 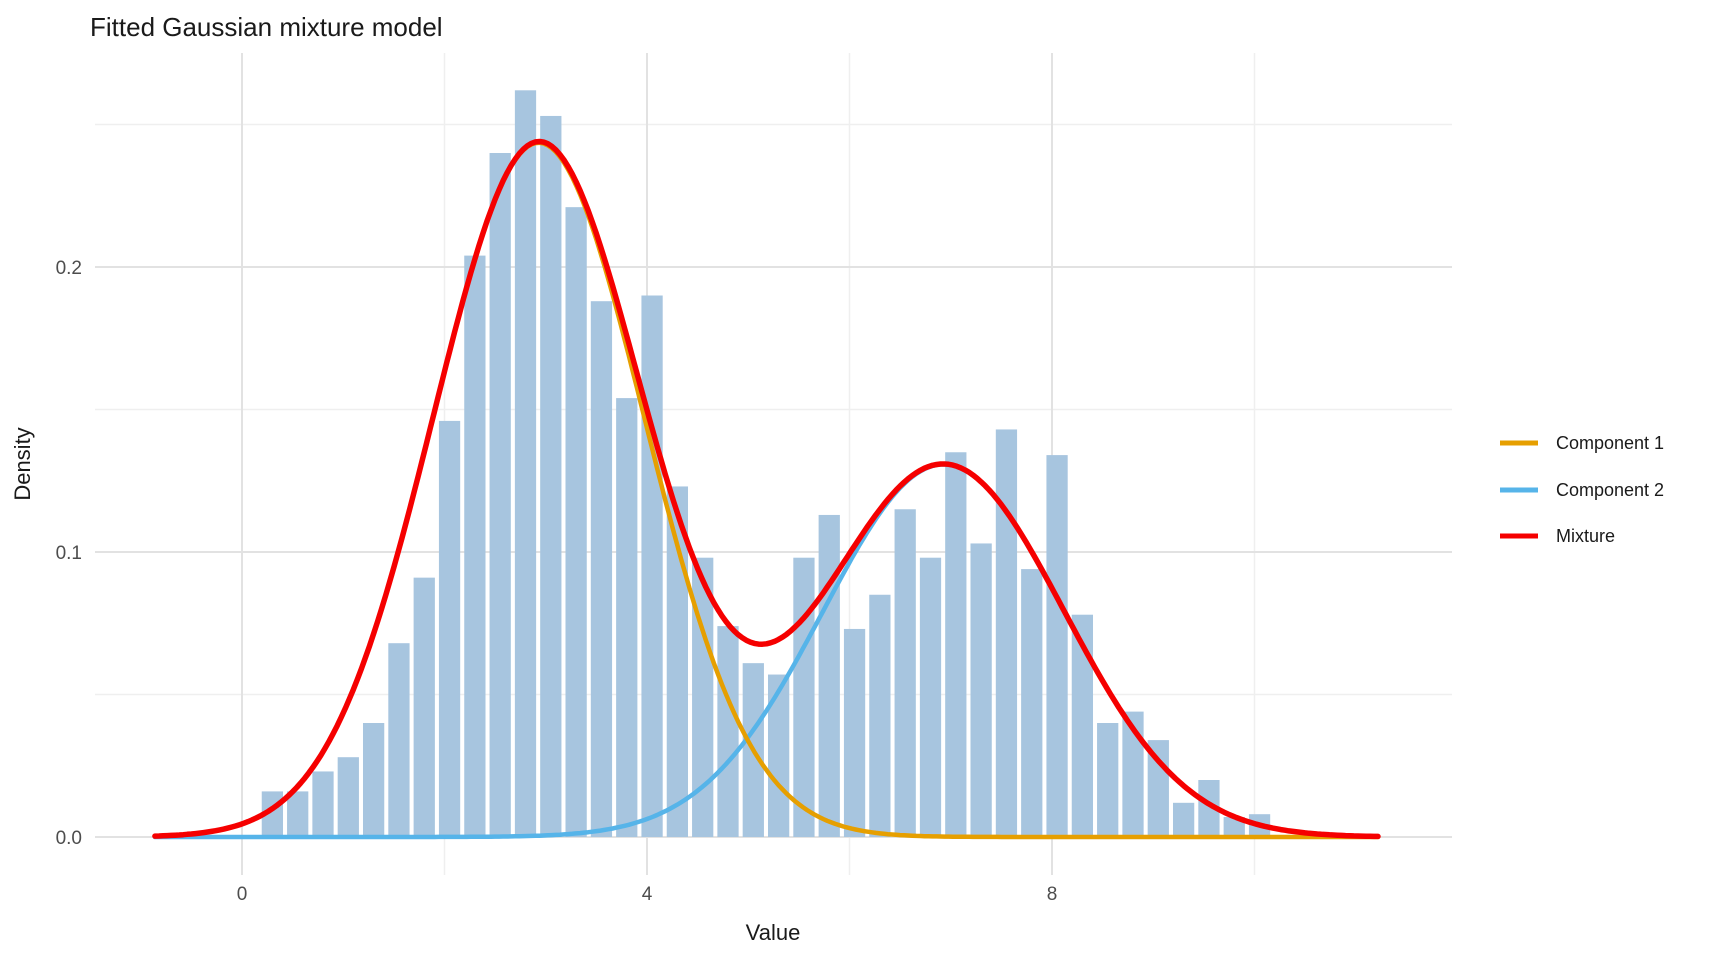 What do you see at coordinates (69, 268) in the screenshot?
I see `y-tick-label: 0.2` at bounding box center [69, 268].